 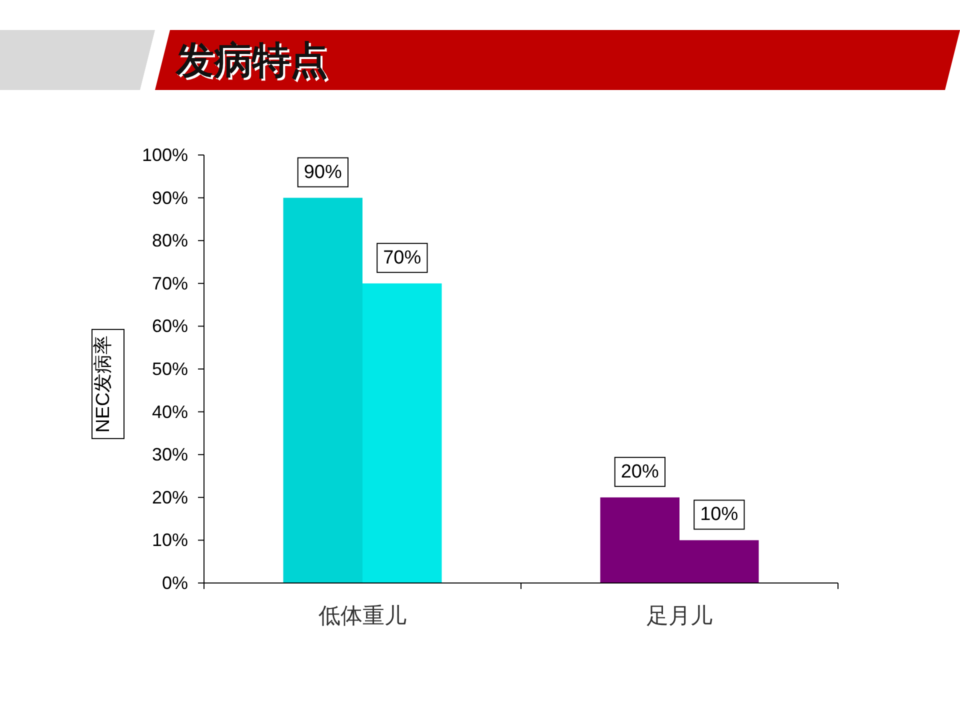 What do you see at coordinates (170, 369) in the screenshot?
I see `y-tick-label: 50%` at bounding box center [170, 369].